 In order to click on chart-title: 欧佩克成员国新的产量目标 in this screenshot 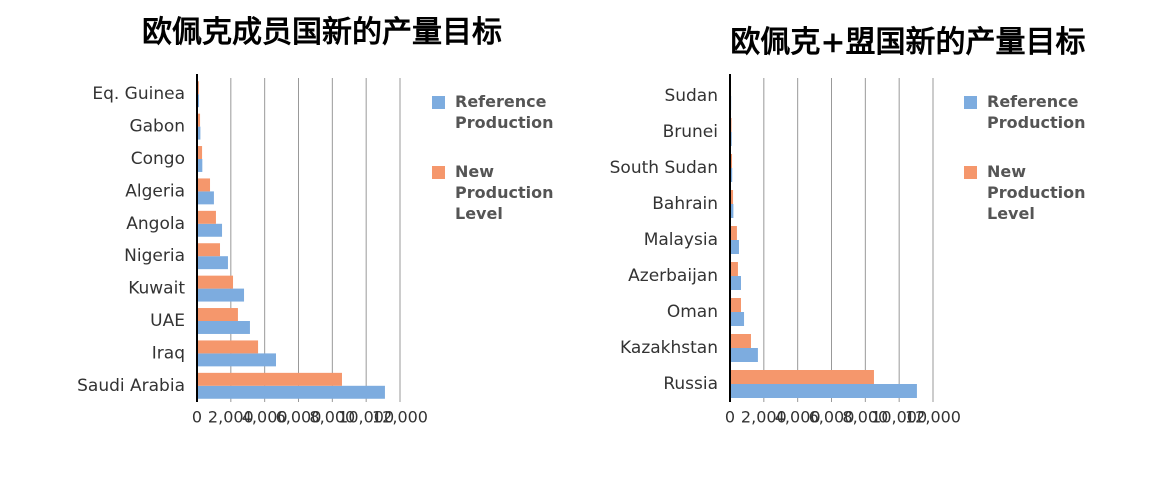, I will do `click(322, 32)`.